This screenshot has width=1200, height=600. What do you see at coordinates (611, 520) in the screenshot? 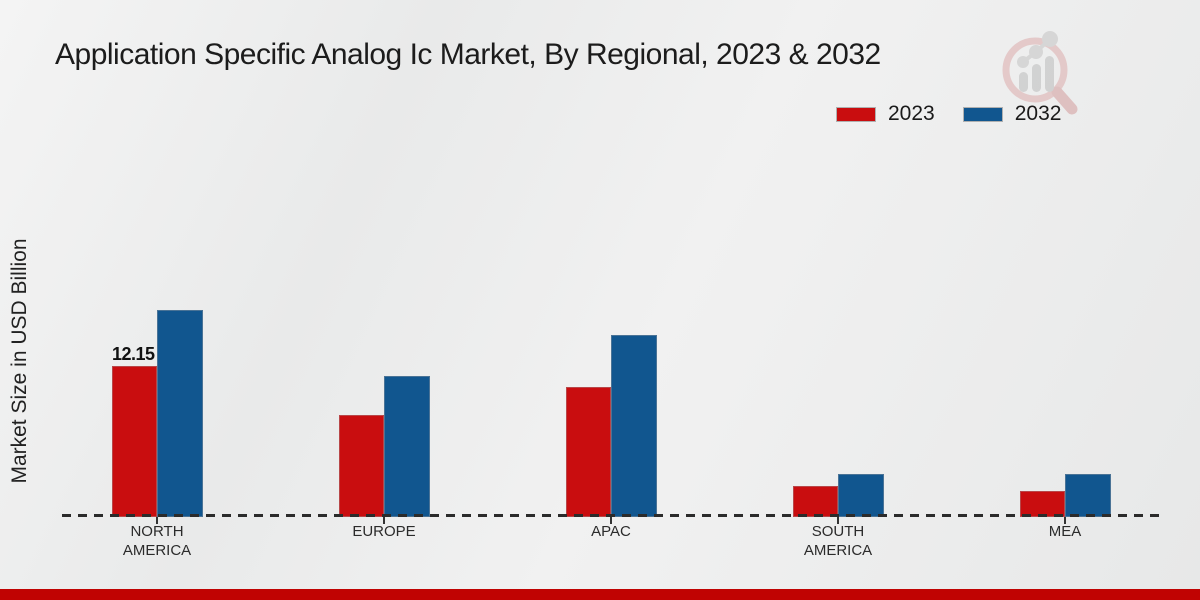
I see `x-axis-tick-apac` at bounding box center [611, 520].